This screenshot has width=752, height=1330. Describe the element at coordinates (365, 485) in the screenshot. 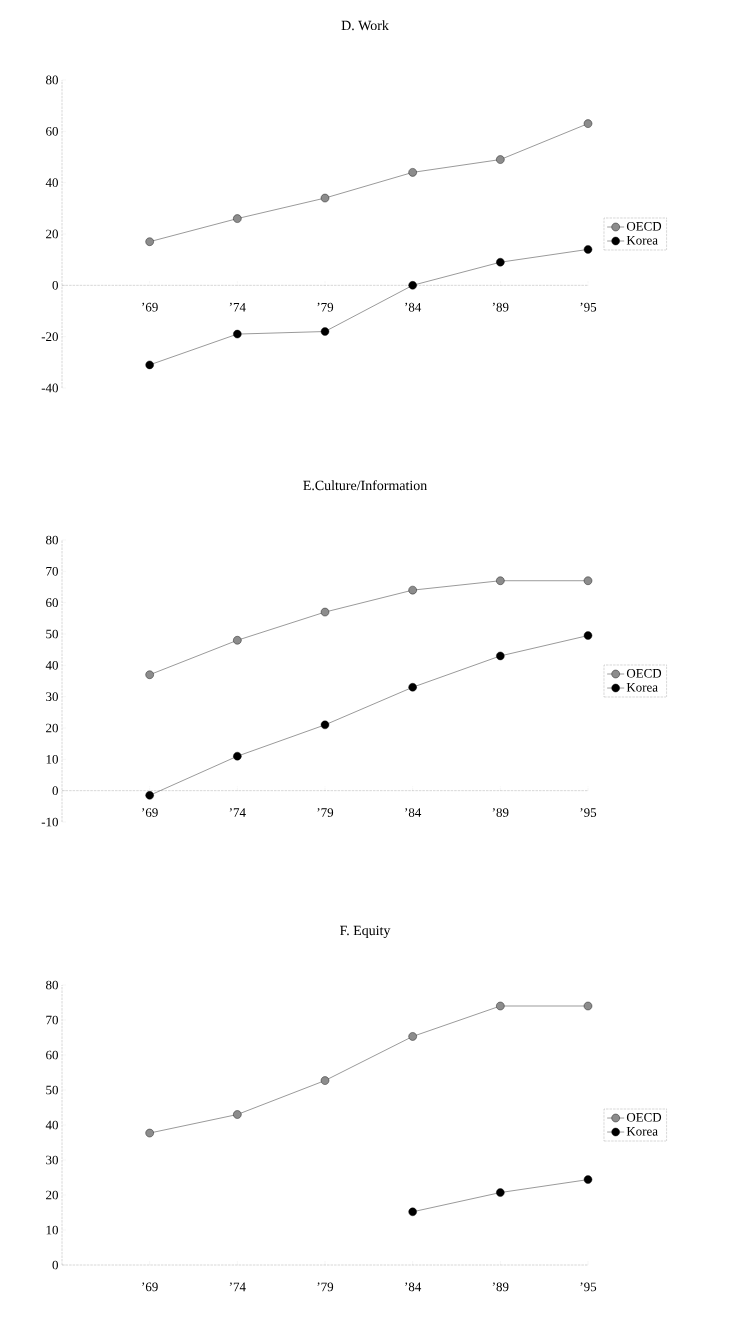

I see `chart-title: E.Culture/Information` at that location.